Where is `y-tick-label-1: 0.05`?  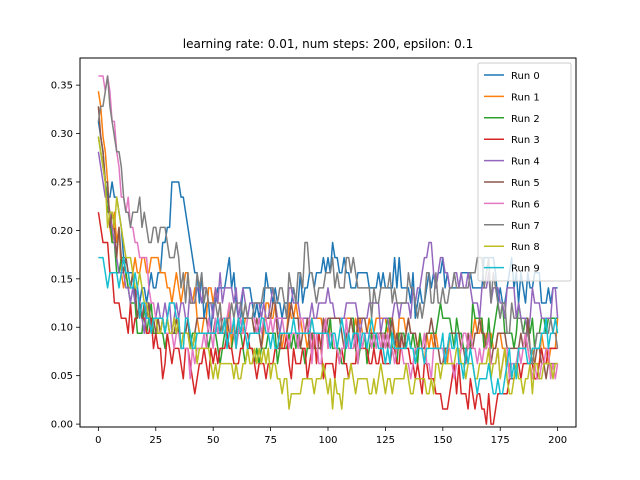
y-tick-label-1: 0.05 is located at coordinates (62, 376).